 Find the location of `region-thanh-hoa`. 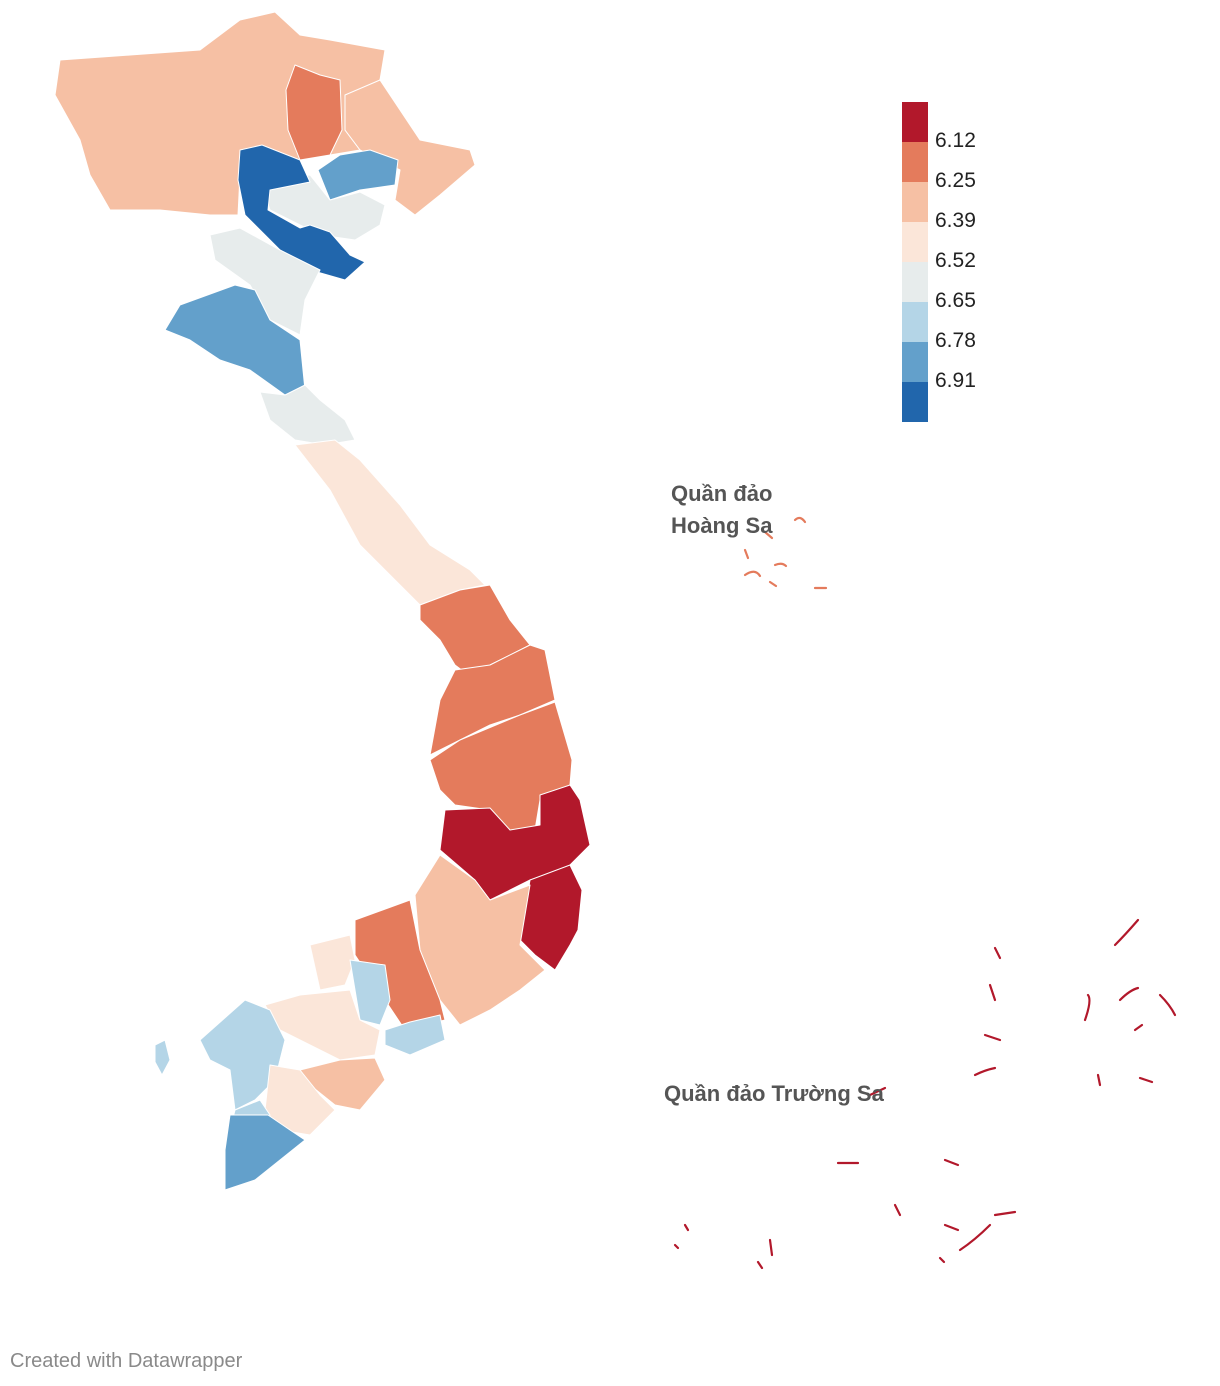

region-thanh-hoa is located at coordinates (265, 281).